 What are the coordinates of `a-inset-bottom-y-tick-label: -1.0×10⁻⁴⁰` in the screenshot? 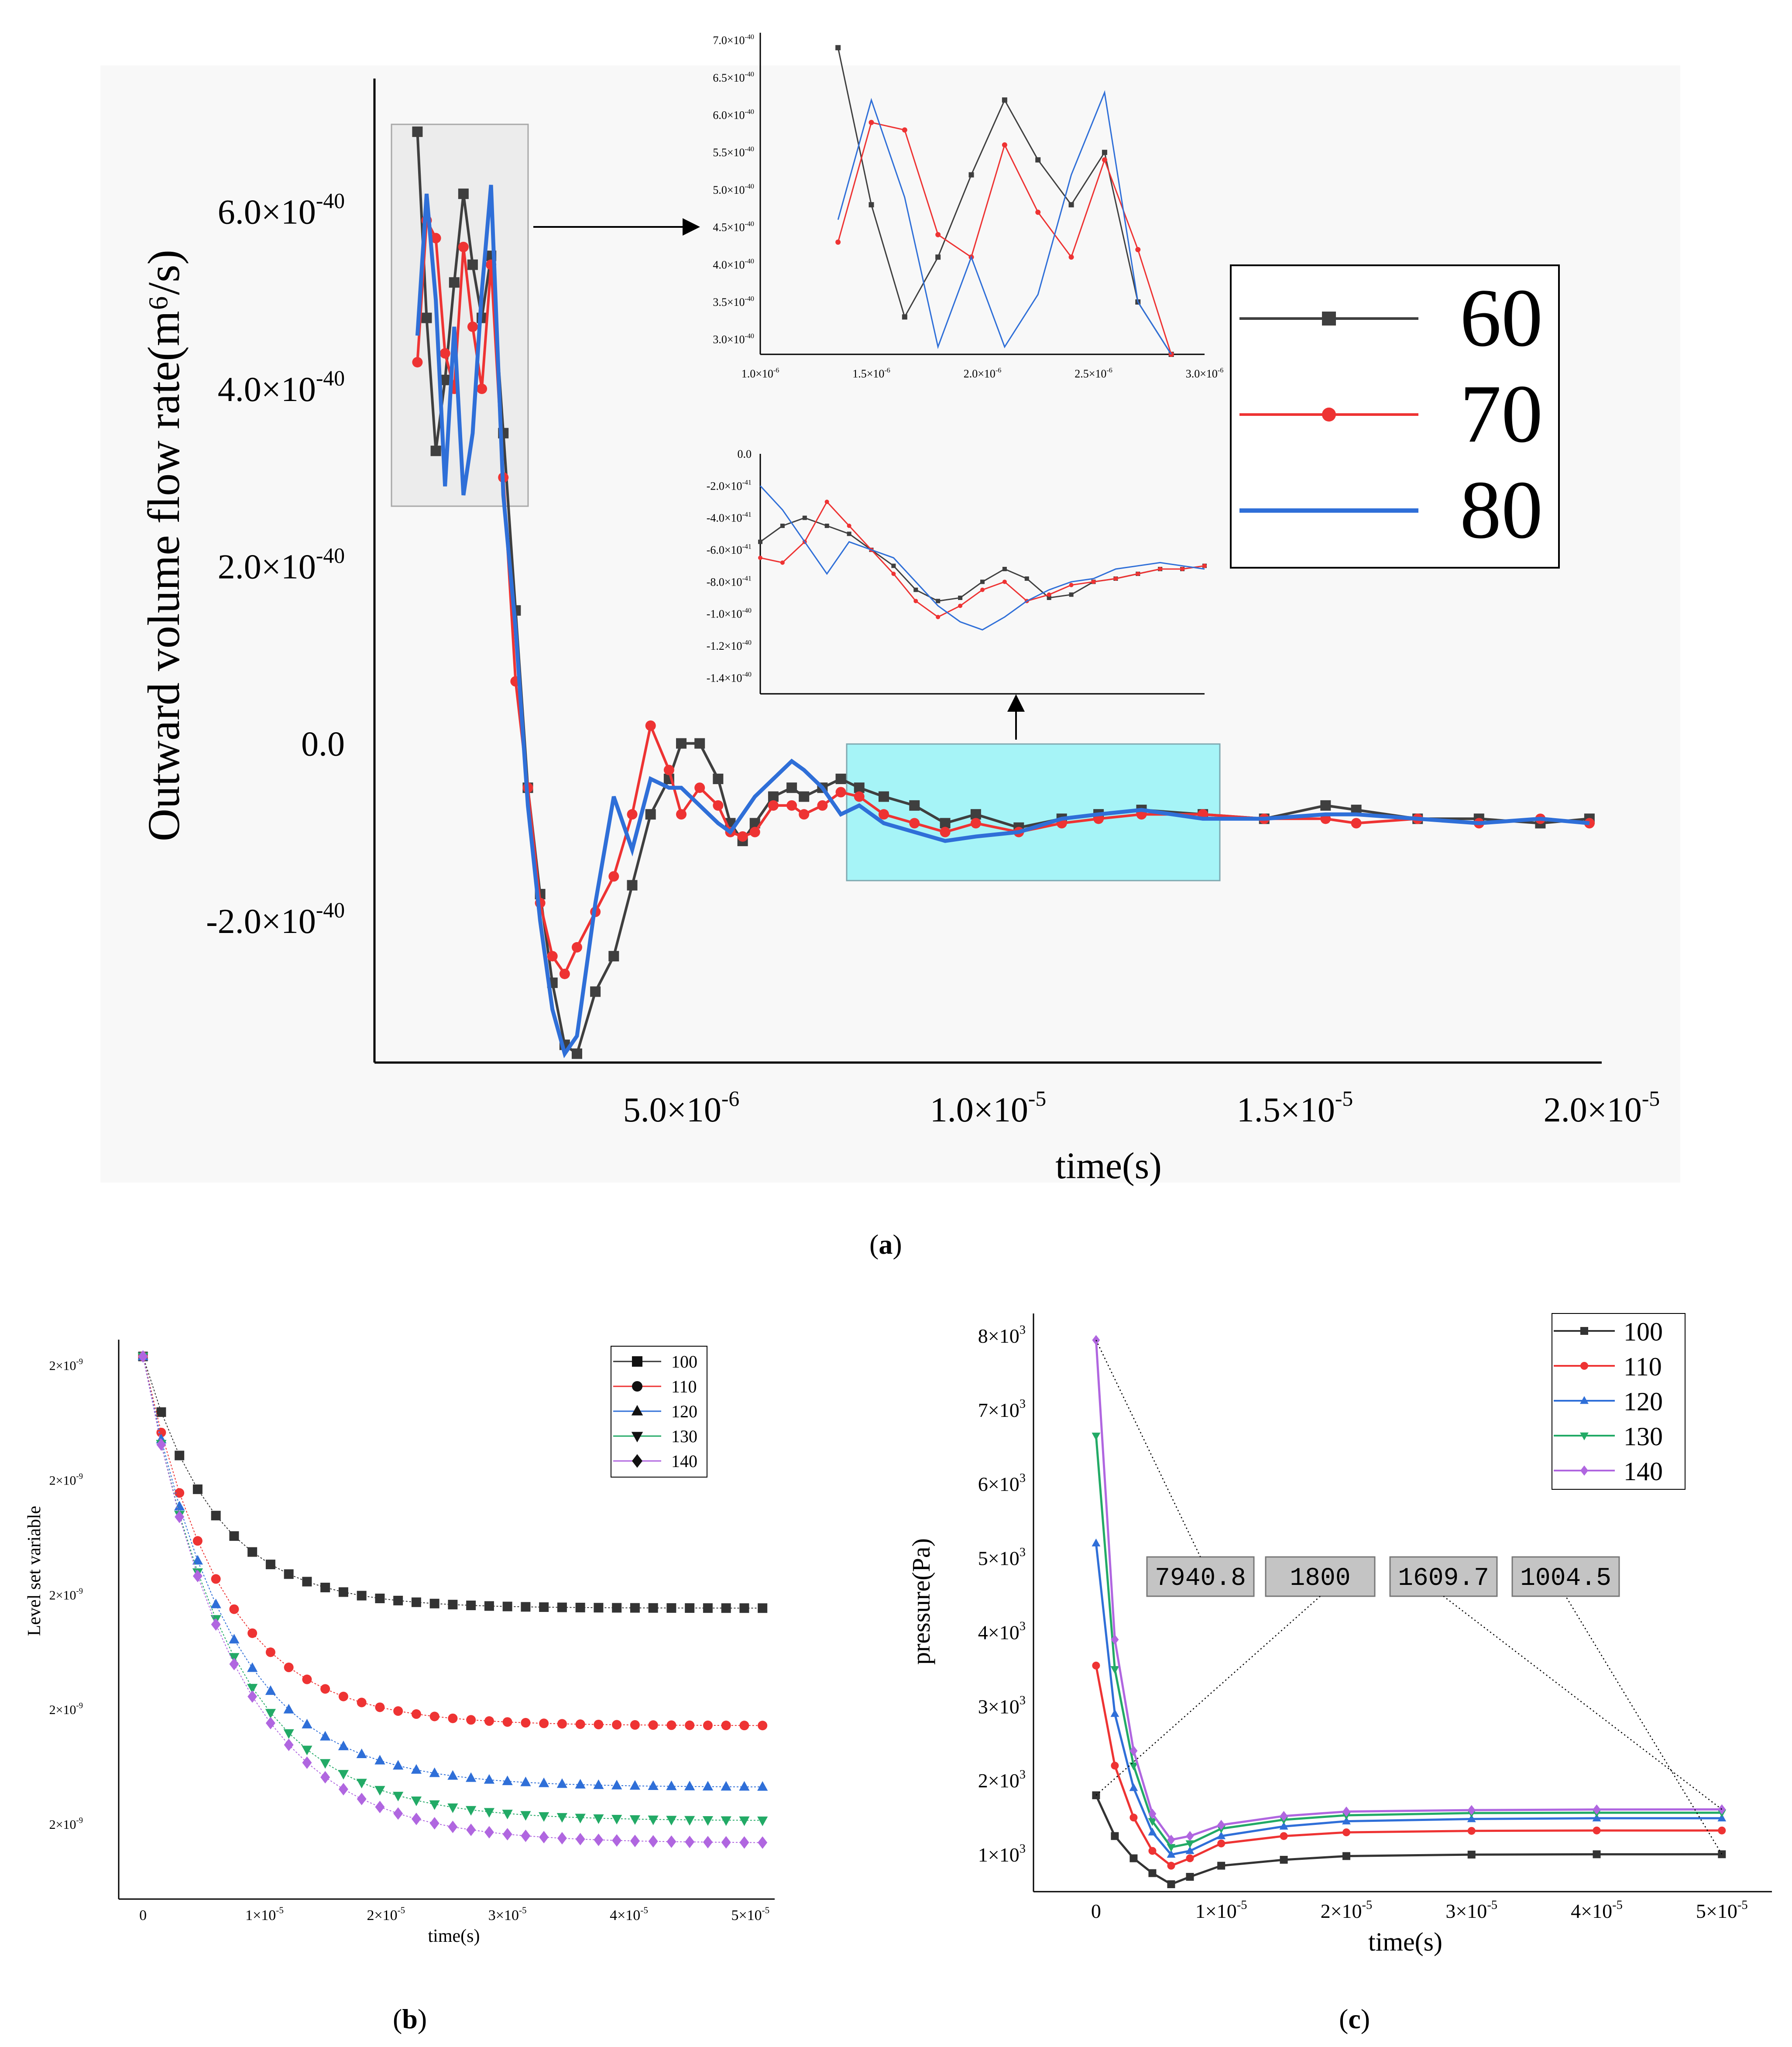 It's located at (729, 614).